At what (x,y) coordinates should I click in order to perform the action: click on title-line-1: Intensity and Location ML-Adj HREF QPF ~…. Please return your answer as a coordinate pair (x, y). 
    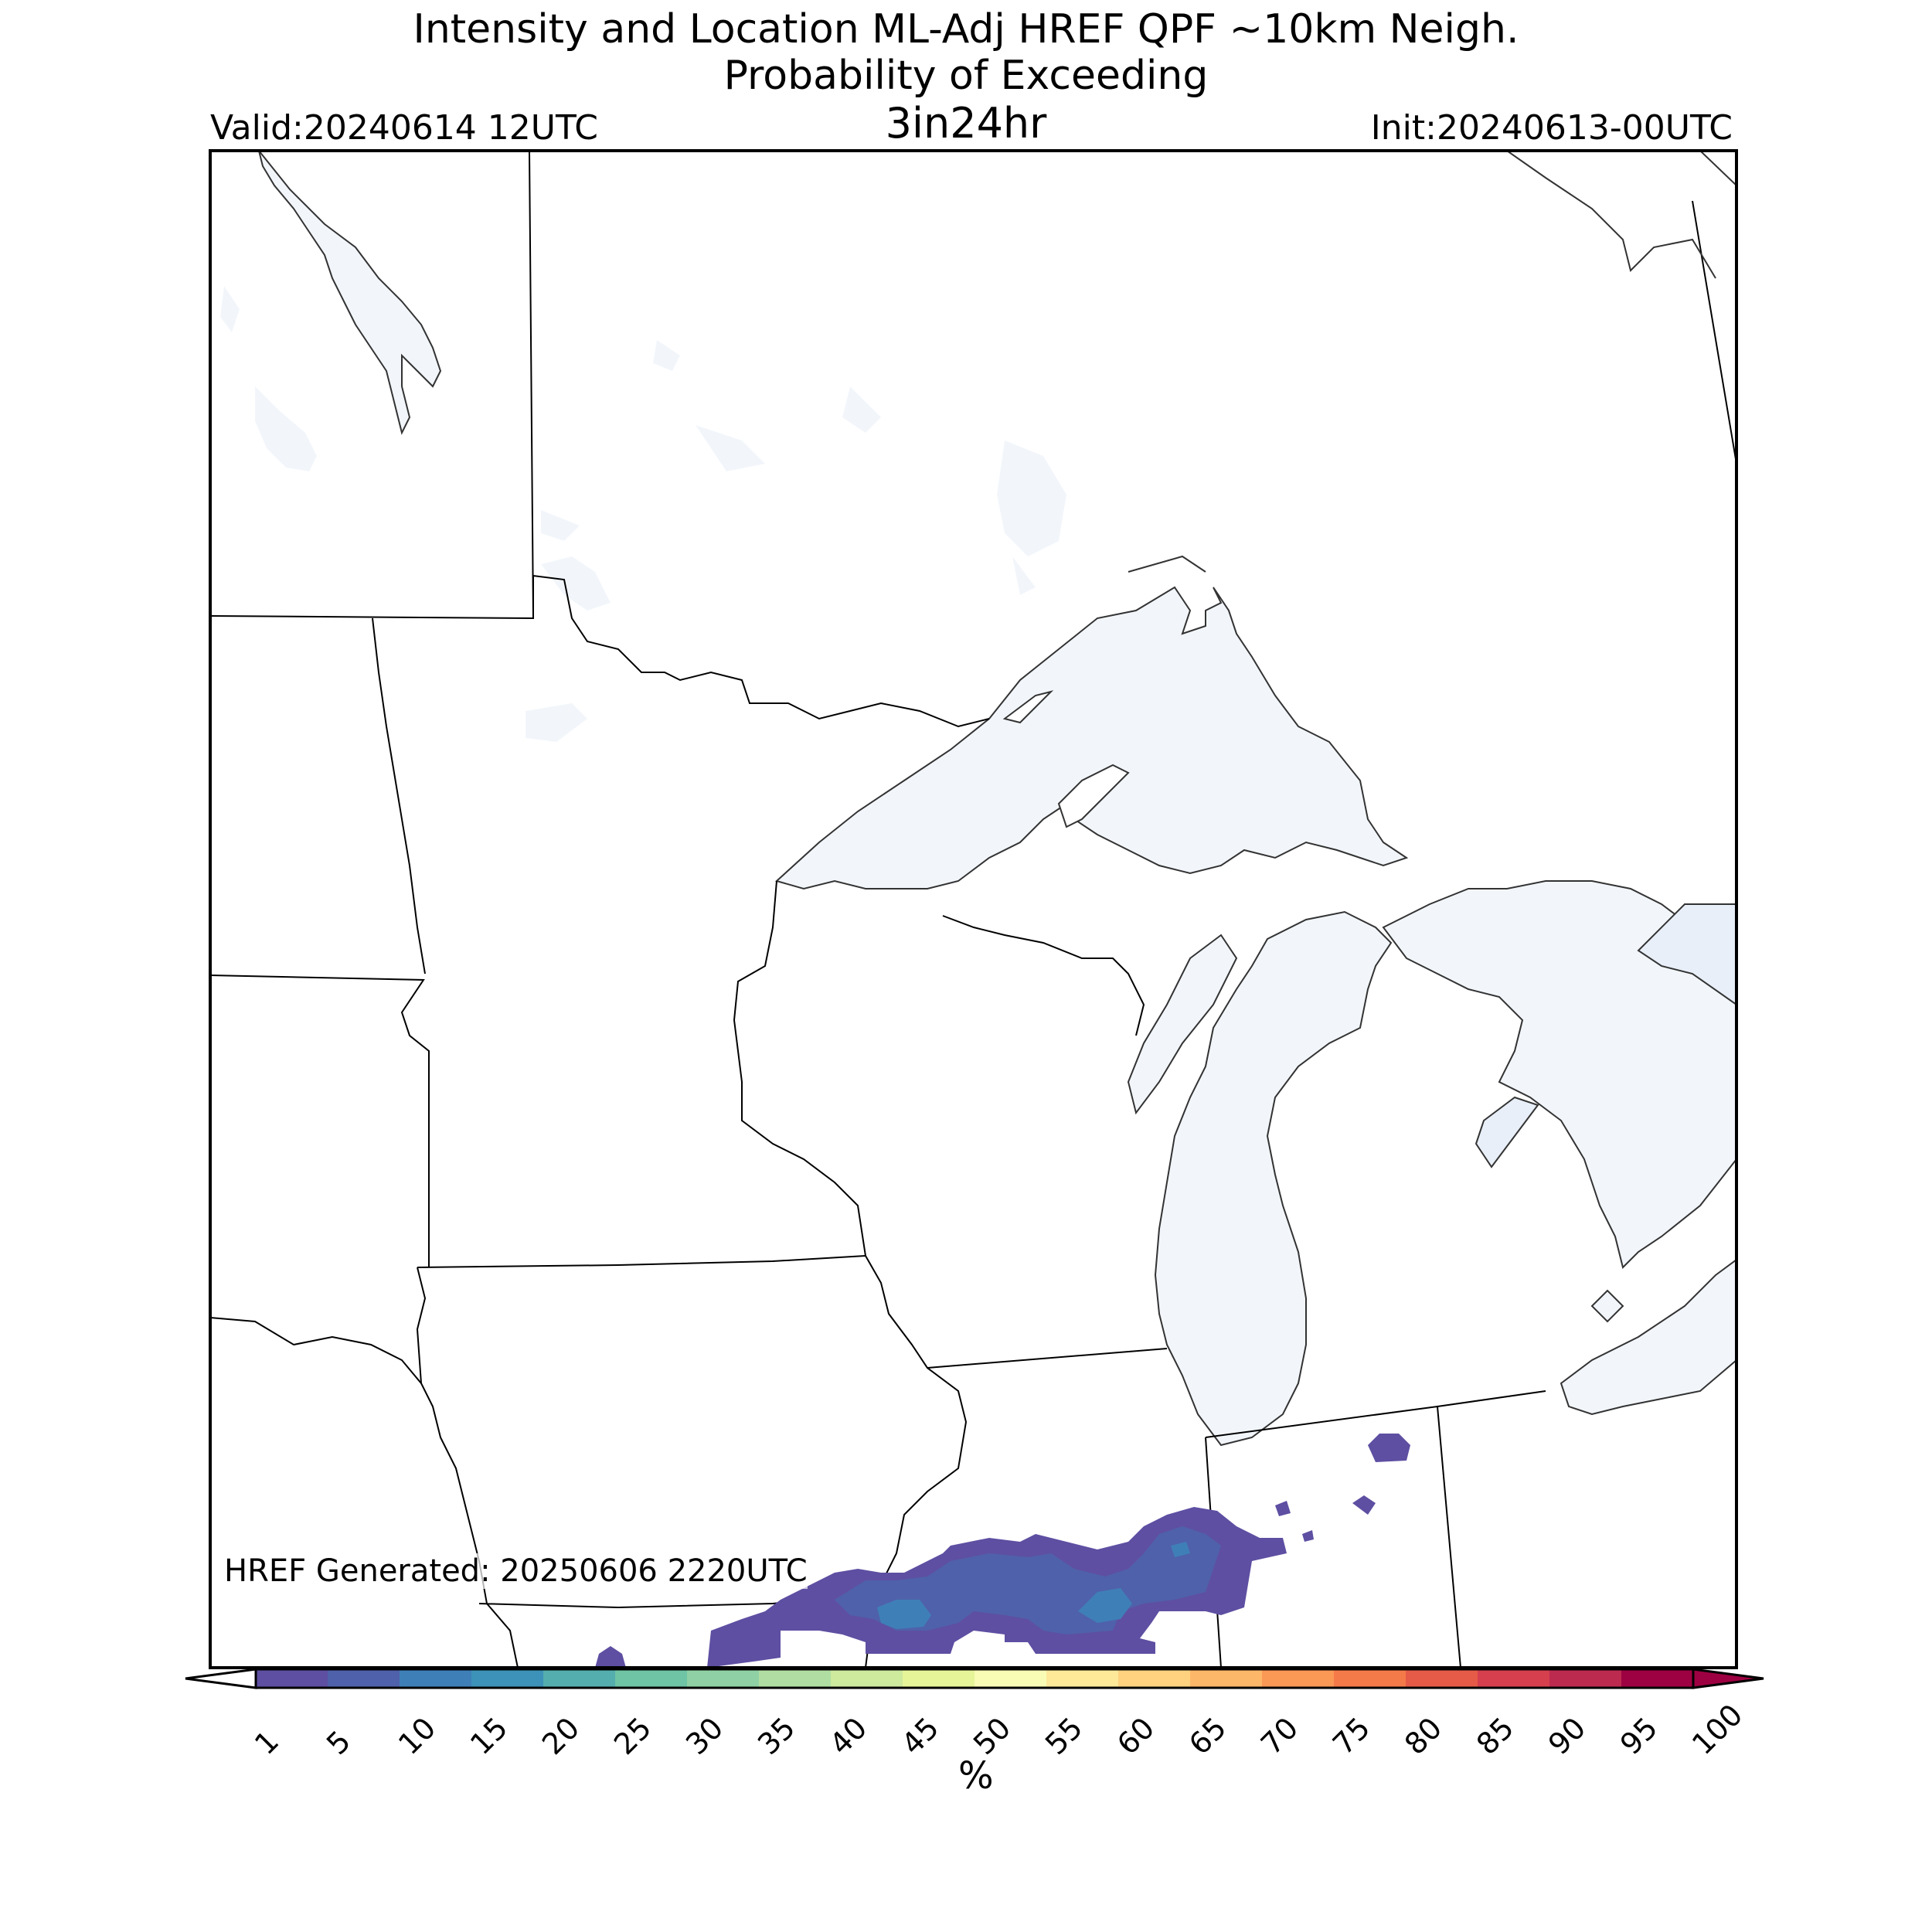
    Looking at the image, I should click on (966, 29).